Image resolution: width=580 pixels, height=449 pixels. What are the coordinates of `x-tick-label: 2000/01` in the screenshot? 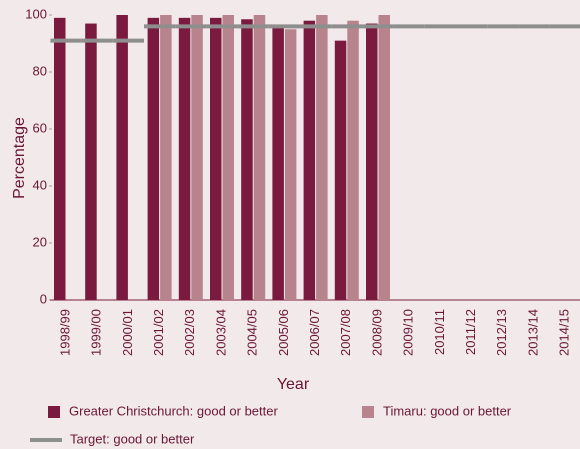 It's located at (127, 332).